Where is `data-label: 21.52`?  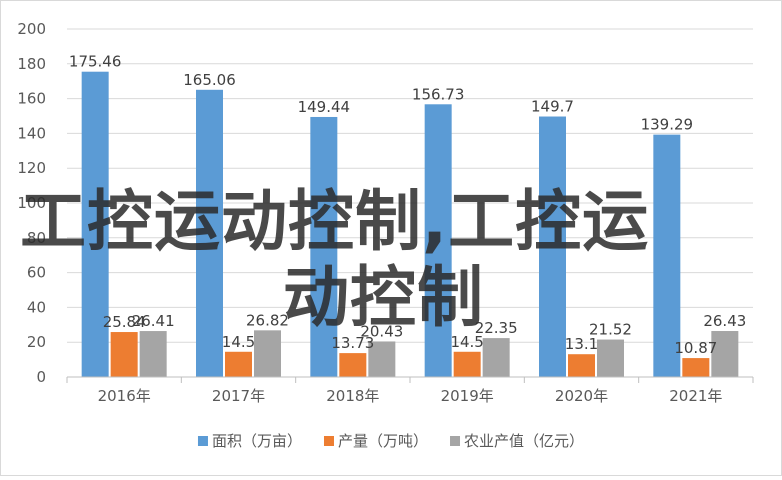
data-label: 21.52 is located at coordinates (610, 330).